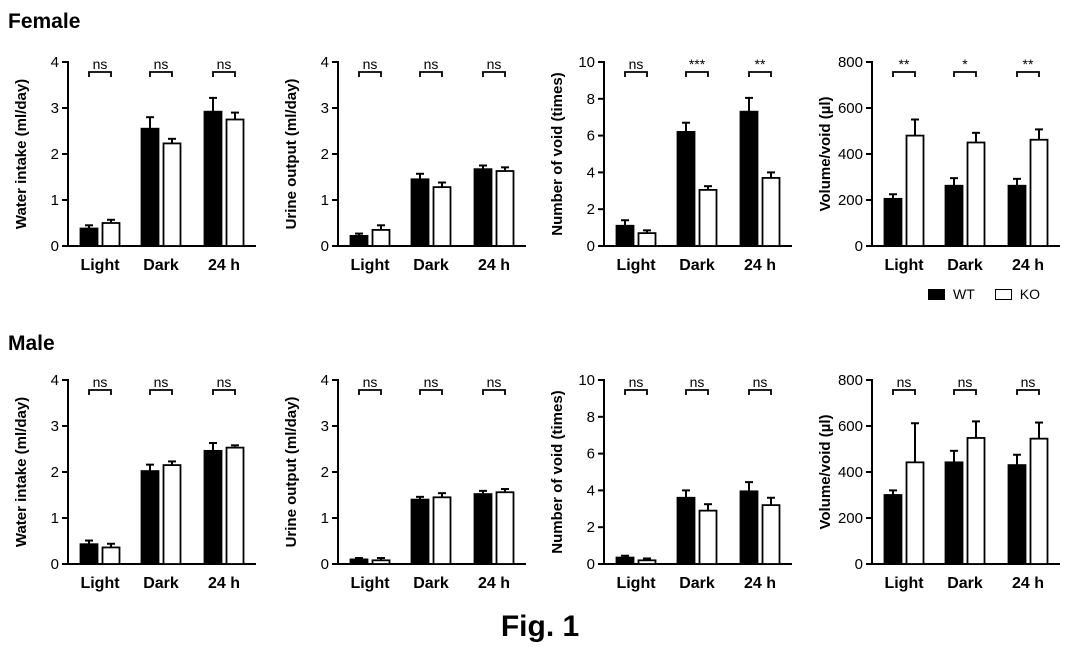 The height and width of the screenshot is (659, 1080). What do you see at coordinates (850, 108) in the screenshot?
I see `y-tick-label: 600` at bounding box center [850, 108].